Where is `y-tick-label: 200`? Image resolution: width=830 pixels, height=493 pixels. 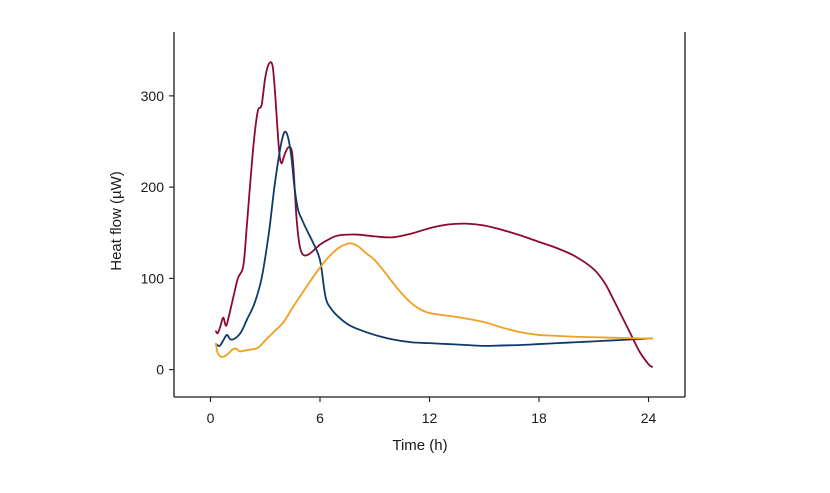
y-tick-label: 200 is located at coordinates (153, 187).